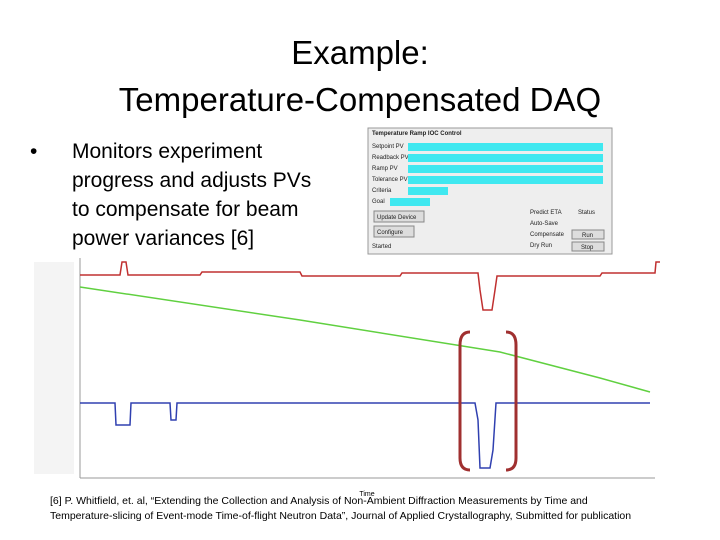 This screenshot has height=540, width=720. What do you see at coordinates (360, 52) in the screenshot?
I see `title-line: Example:` at bounding box center [360, 52].